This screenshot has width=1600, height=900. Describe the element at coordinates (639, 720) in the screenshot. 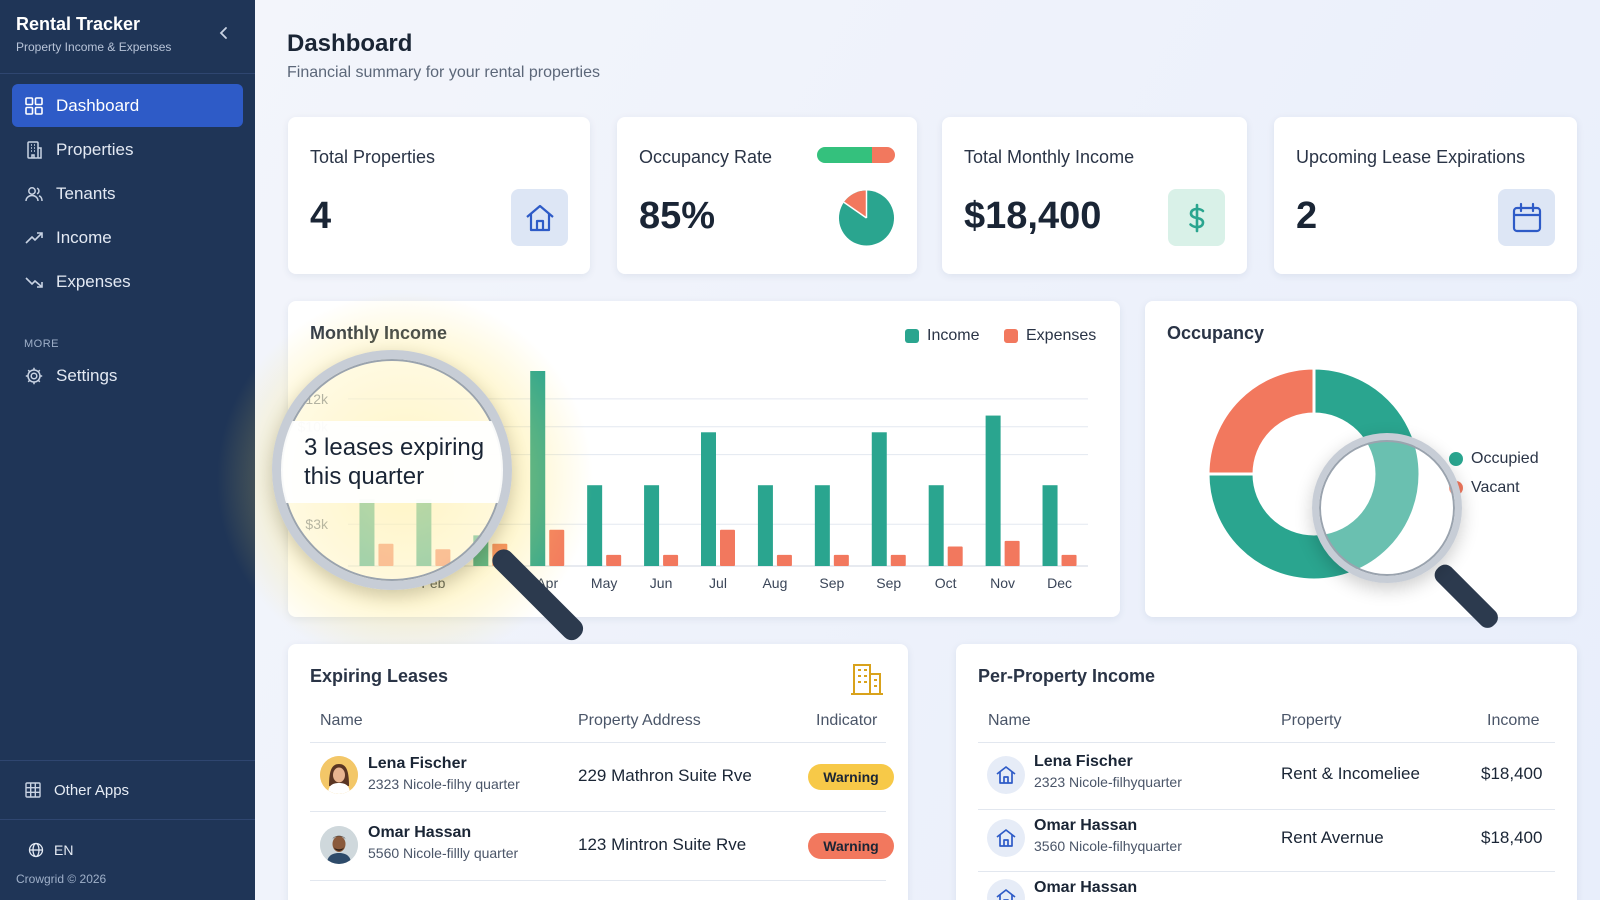

I see `column-header-address: Property Address` at that location.